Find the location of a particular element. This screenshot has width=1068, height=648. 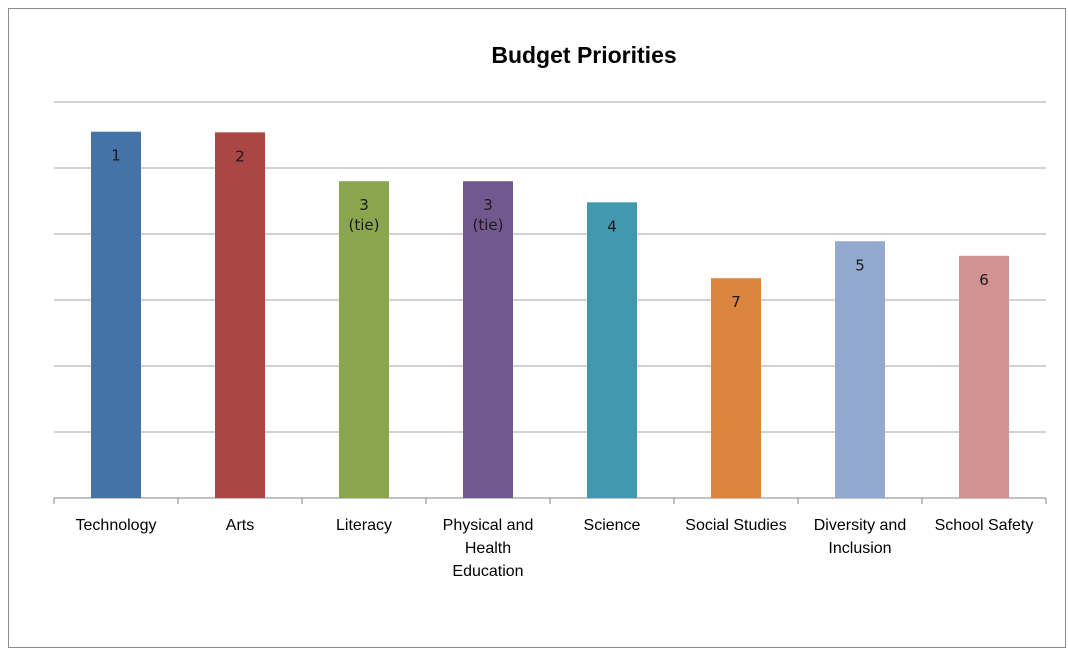

chart-title: Budget Priorities is located at coordinates (584, 55).